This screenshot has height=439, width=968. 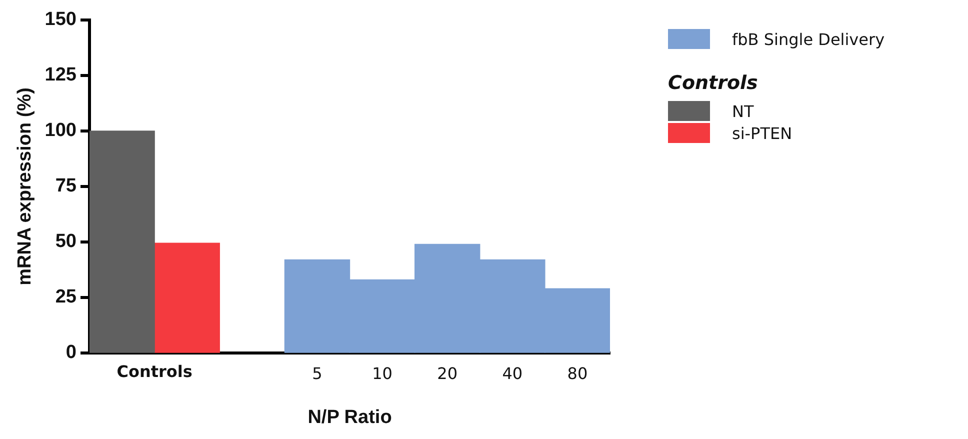 I want to click on y-tick-label: 0, so click(x=71, y=353).